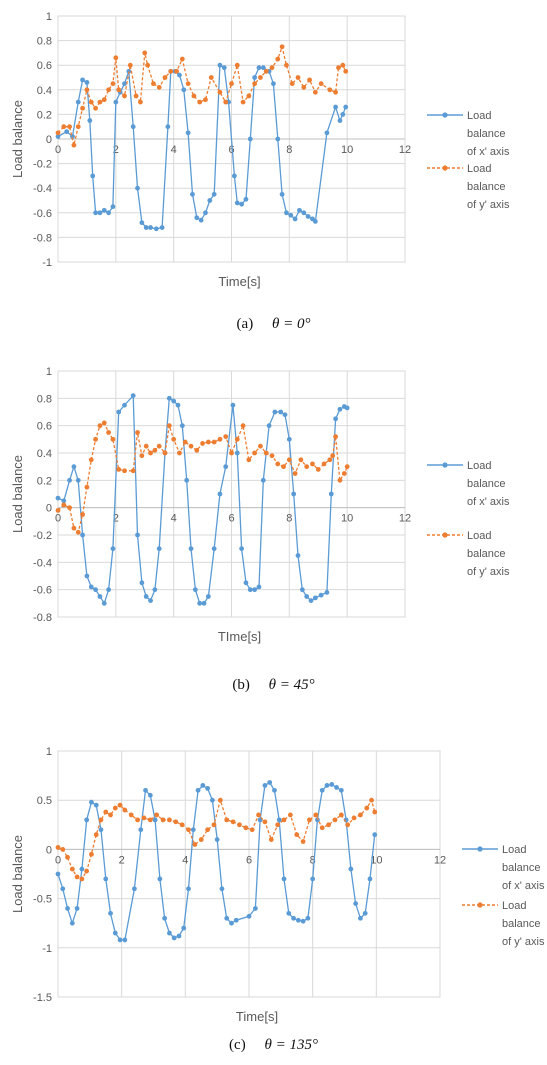 The height and width of the screenshot is (1065, 547). I want to click on y-tick-label: -0.8, so click(42, 618).